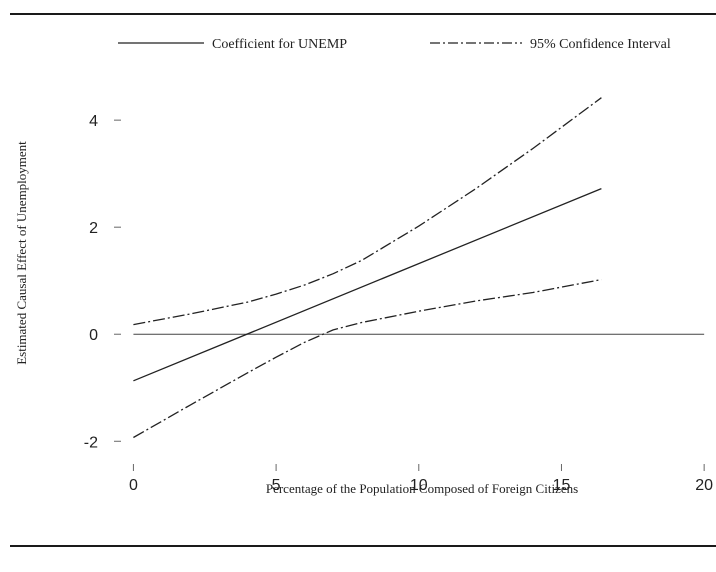 The image size is (716, 572). What do you see at coordinates (704, 485) in the screenshot?
I see `x-tick-label: 20` at bounding box center [704, 485].